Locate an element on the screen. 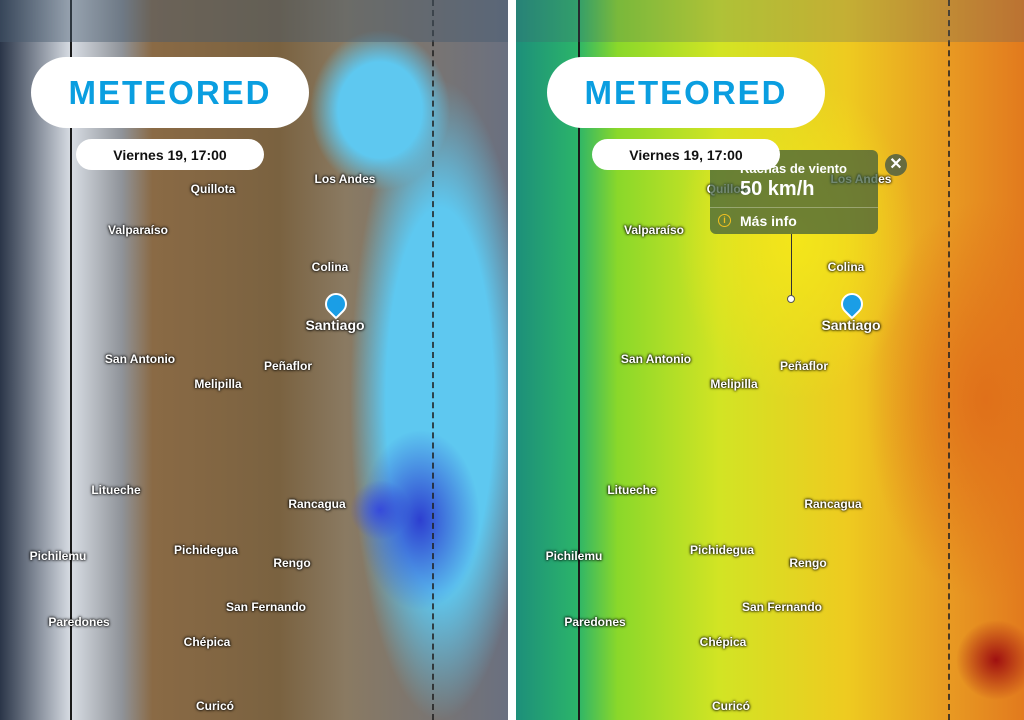 The width and height of the screenshot is (1024, 720). popup-divider is located at coordinates (794, 207).